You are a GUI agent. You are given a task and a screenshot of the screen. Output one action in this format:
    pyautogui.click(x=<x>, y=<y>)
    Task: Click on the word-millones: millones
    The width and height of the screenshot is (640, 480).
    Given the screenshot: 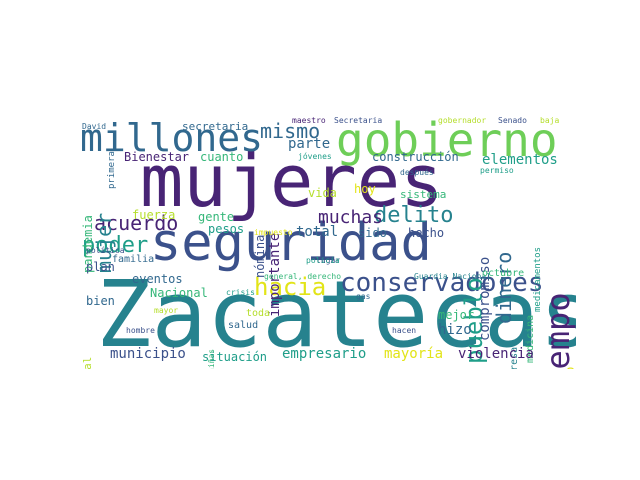 What is the action you would take?
    pyautogui.click(x=172, y=138)
    